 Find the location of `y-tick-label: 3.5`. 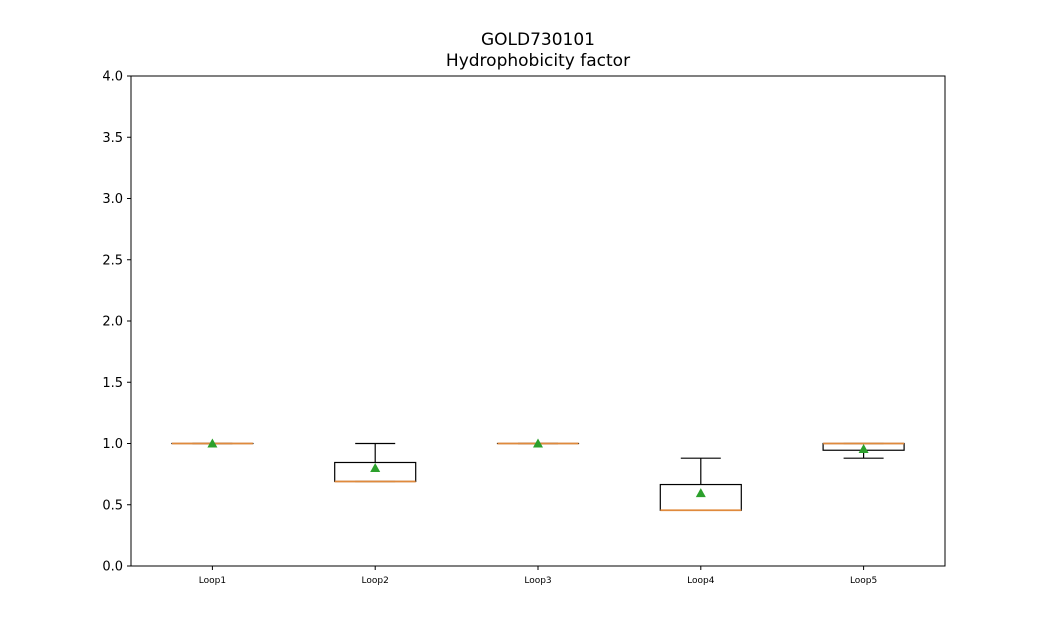

y-tick-label: 3.5 is located at coordinates (112, 138).